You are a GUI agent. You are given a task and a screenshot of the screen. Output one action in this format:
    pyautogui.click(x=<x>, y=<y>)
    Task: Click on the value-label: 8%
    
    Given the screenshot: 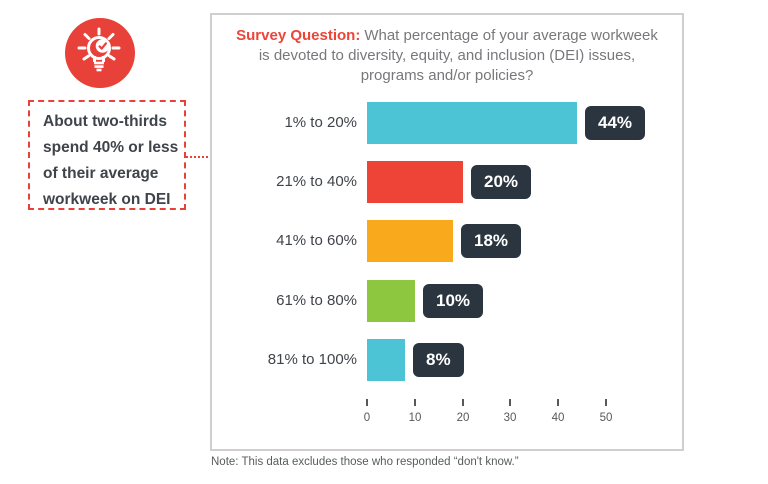 What is the action you would take?
    pyautogui.click(x=438, y=359)
    